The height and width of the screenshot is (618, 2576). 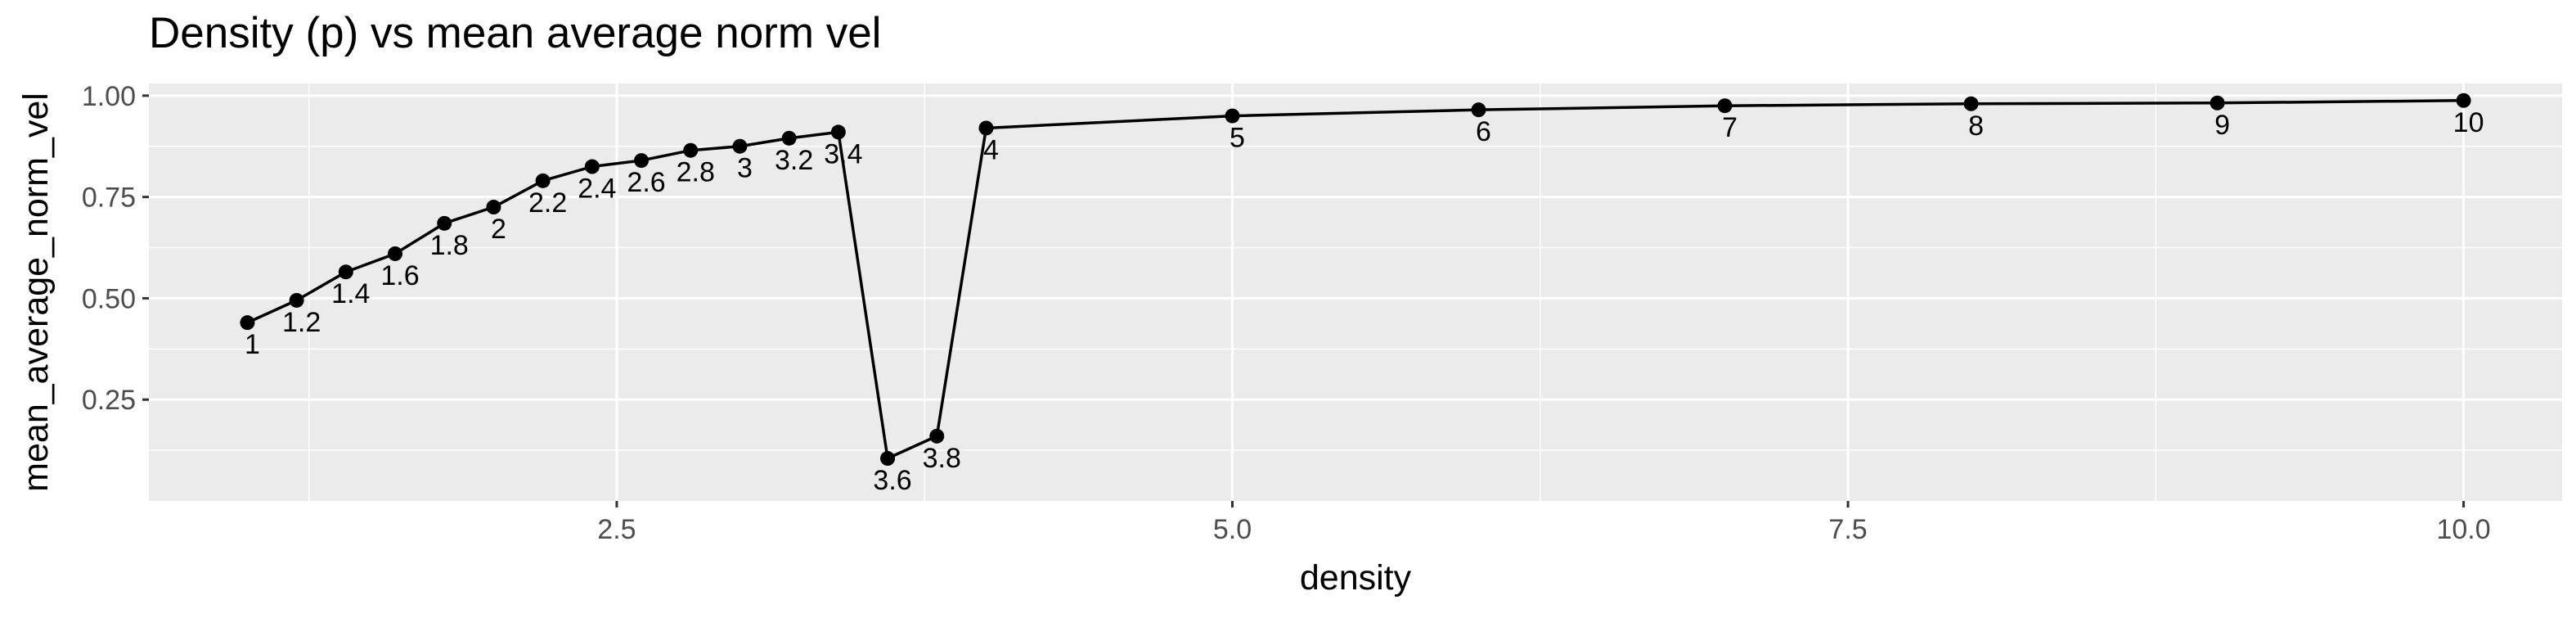 What do you see at coordinates (115, 248) in the screenshot?
I see `y-axis-ticks: 0.25 0.50 0.75 1.00` at bounding box center [115, 248].